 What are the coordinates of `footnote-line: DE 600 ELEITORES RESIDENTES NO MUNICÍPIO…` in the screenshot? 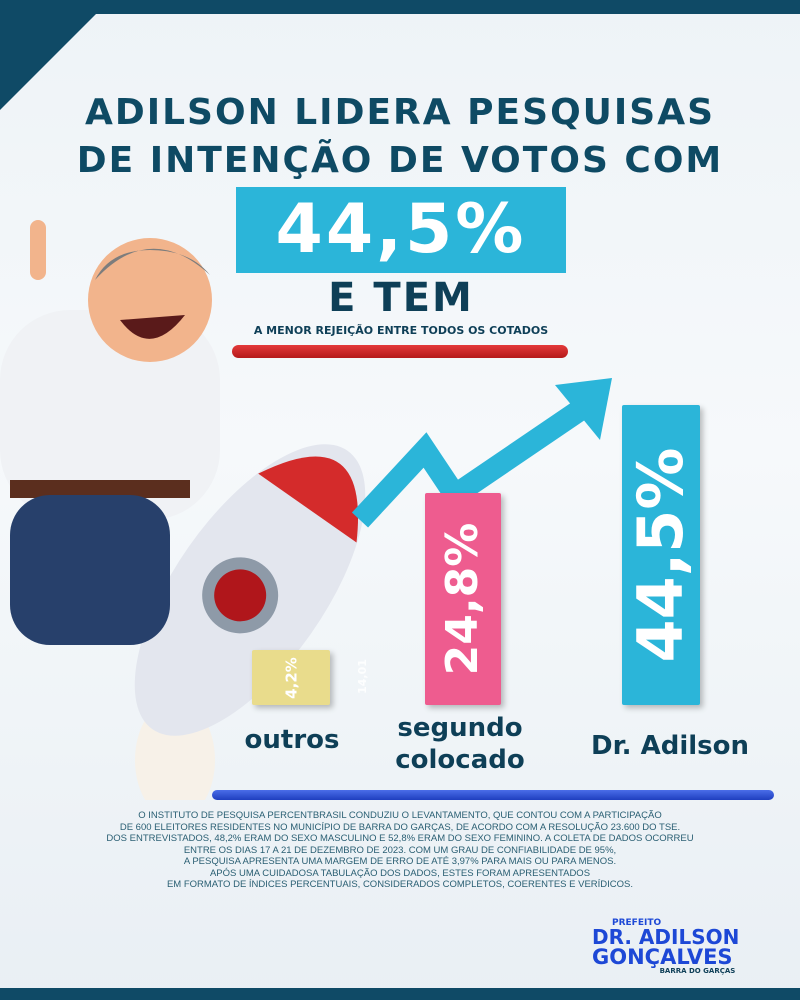 It's located at (400, 827).